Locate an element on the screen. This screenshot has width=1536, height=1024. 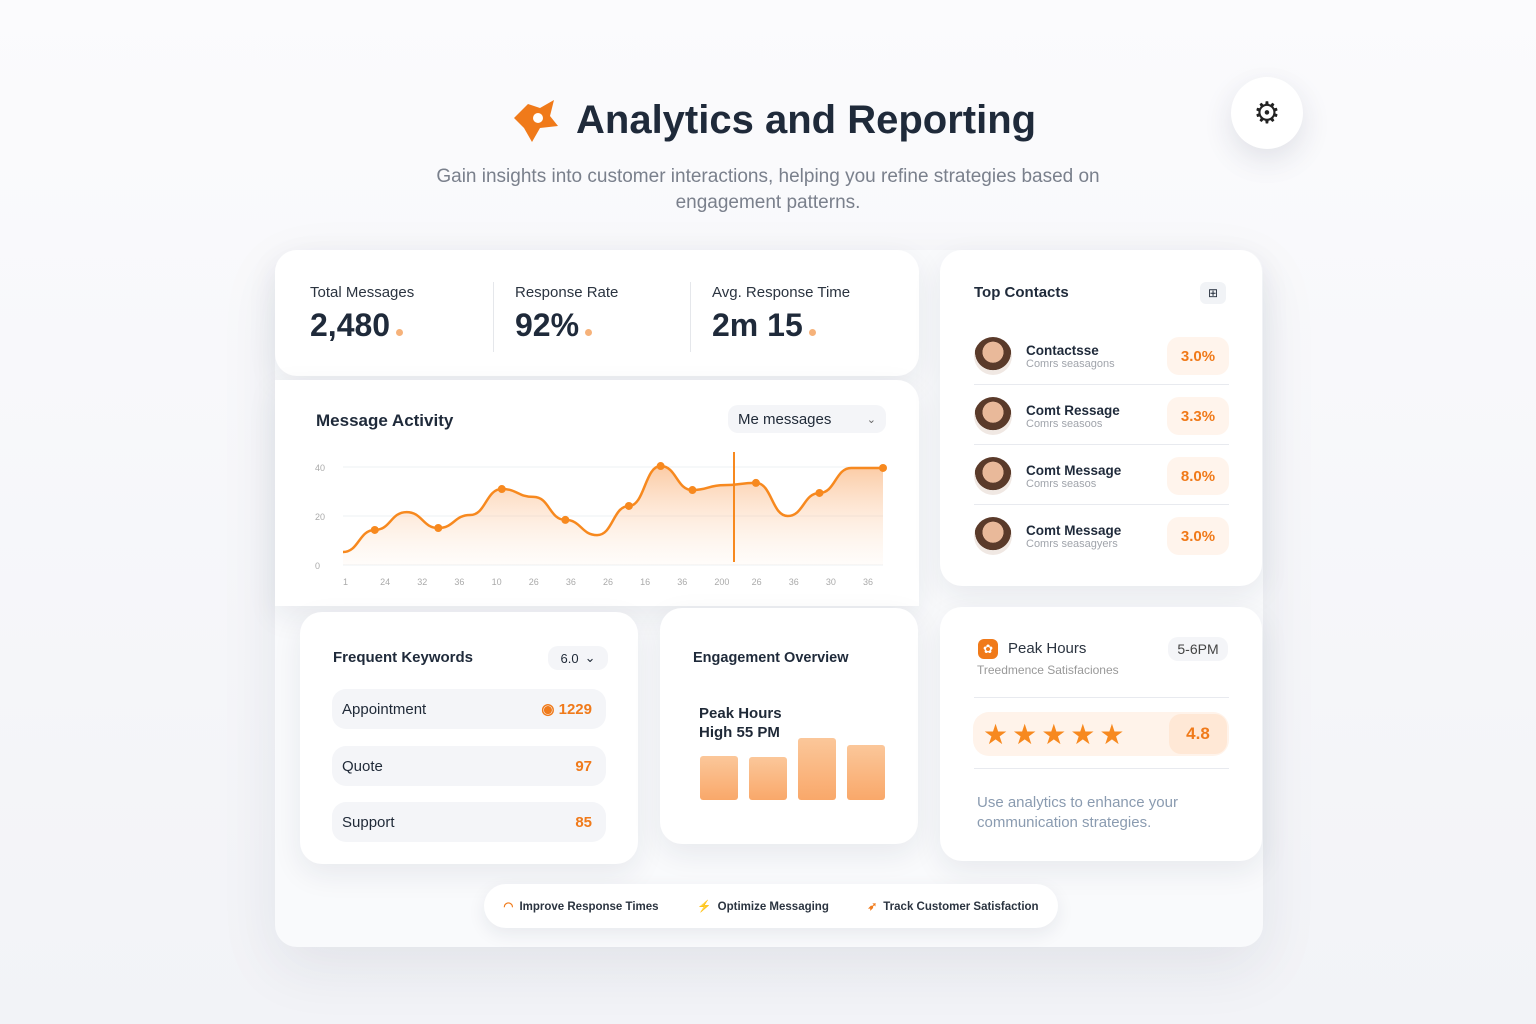
peak-range-badge: 5-6PM is located at coordinates (1198, 649).